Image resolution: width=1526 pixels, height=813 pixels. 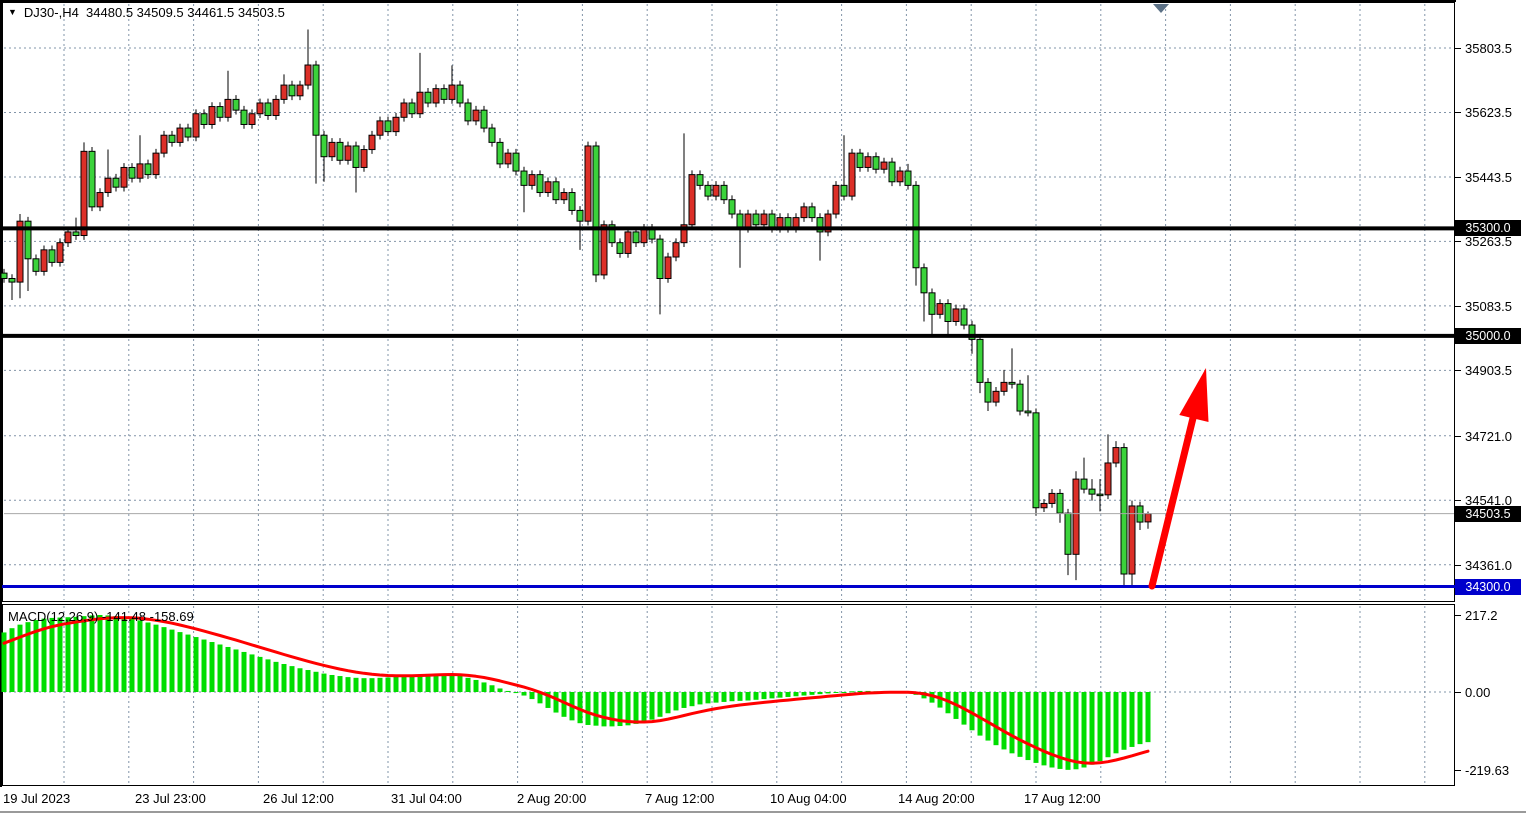 What do you see at coordinates (576, 690) in the screenshot?
I see `macd-signal-line` at bounding box center [576, 690].